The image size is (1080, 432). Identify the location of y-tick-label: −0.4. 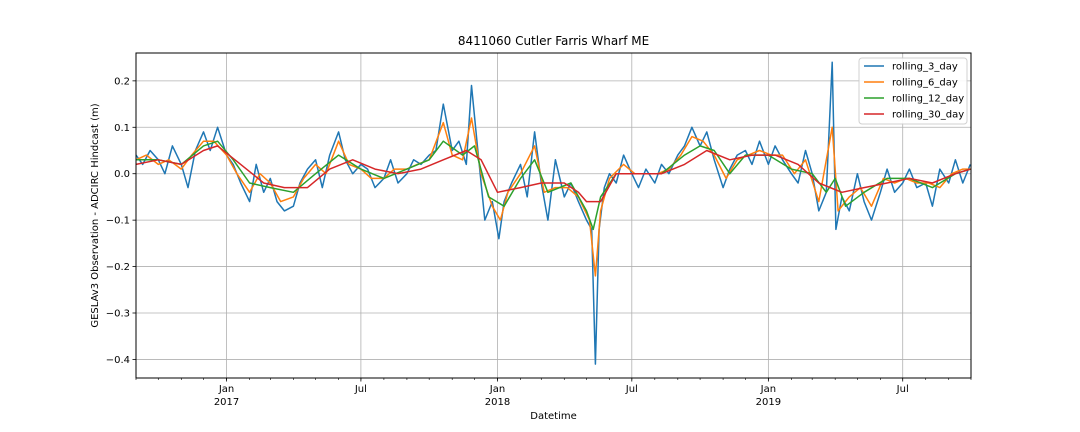
(118, 360).